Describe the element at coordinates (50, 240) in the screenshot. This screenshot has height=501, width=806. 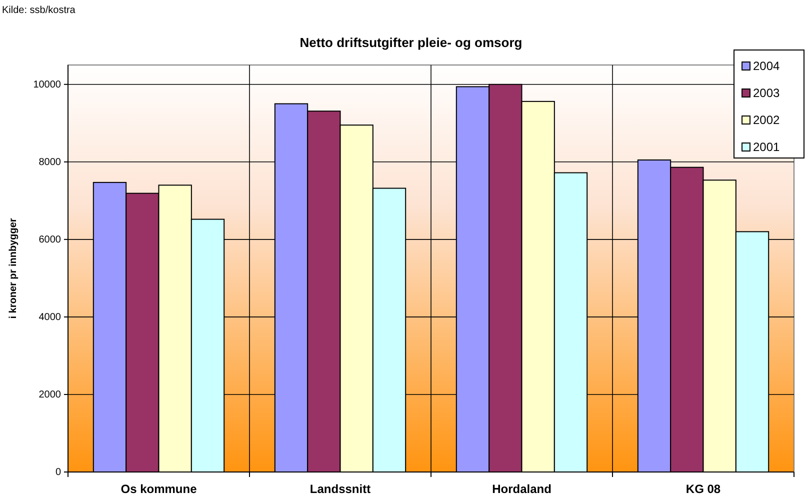
I see `y-tick-label: 6000` at that location.